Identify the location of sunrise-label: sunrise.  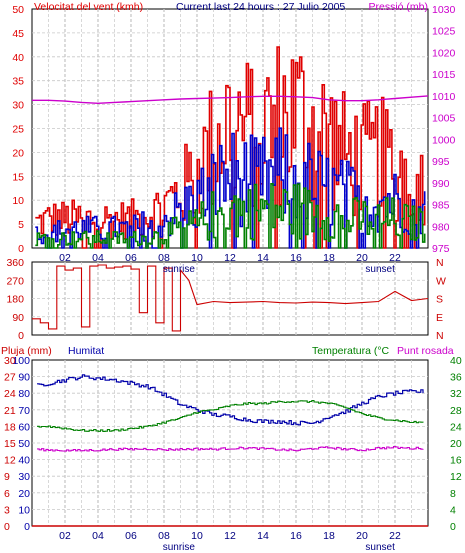
(179, 547).